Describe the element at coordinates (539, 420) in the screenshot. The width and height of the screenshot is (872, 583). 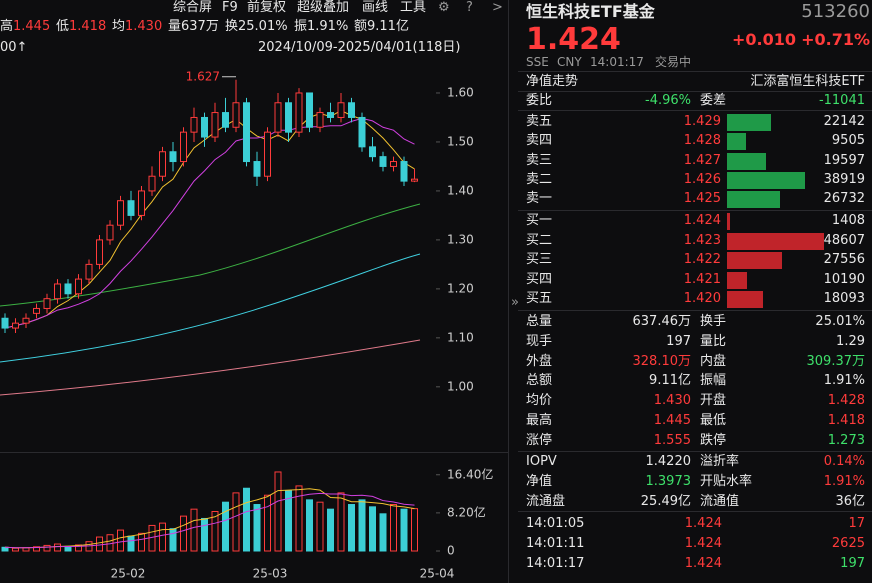
I see `detail-label: 最高` at that location.